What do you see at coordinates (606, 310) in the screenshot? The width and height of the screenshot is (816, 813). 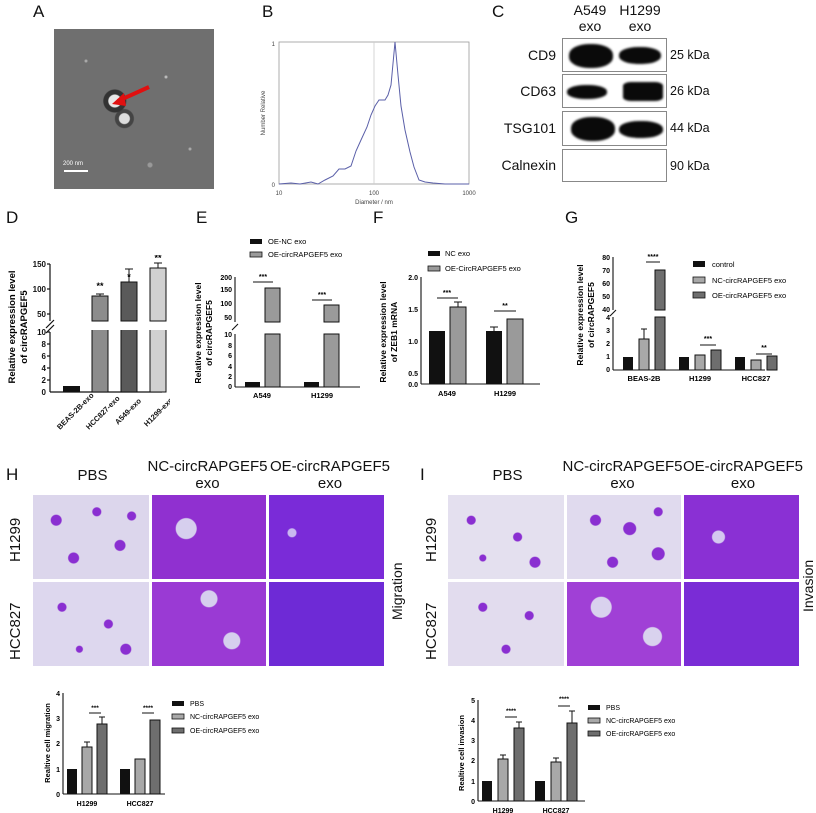 I see `svg-text: 40` at bounding box center [606, 310].